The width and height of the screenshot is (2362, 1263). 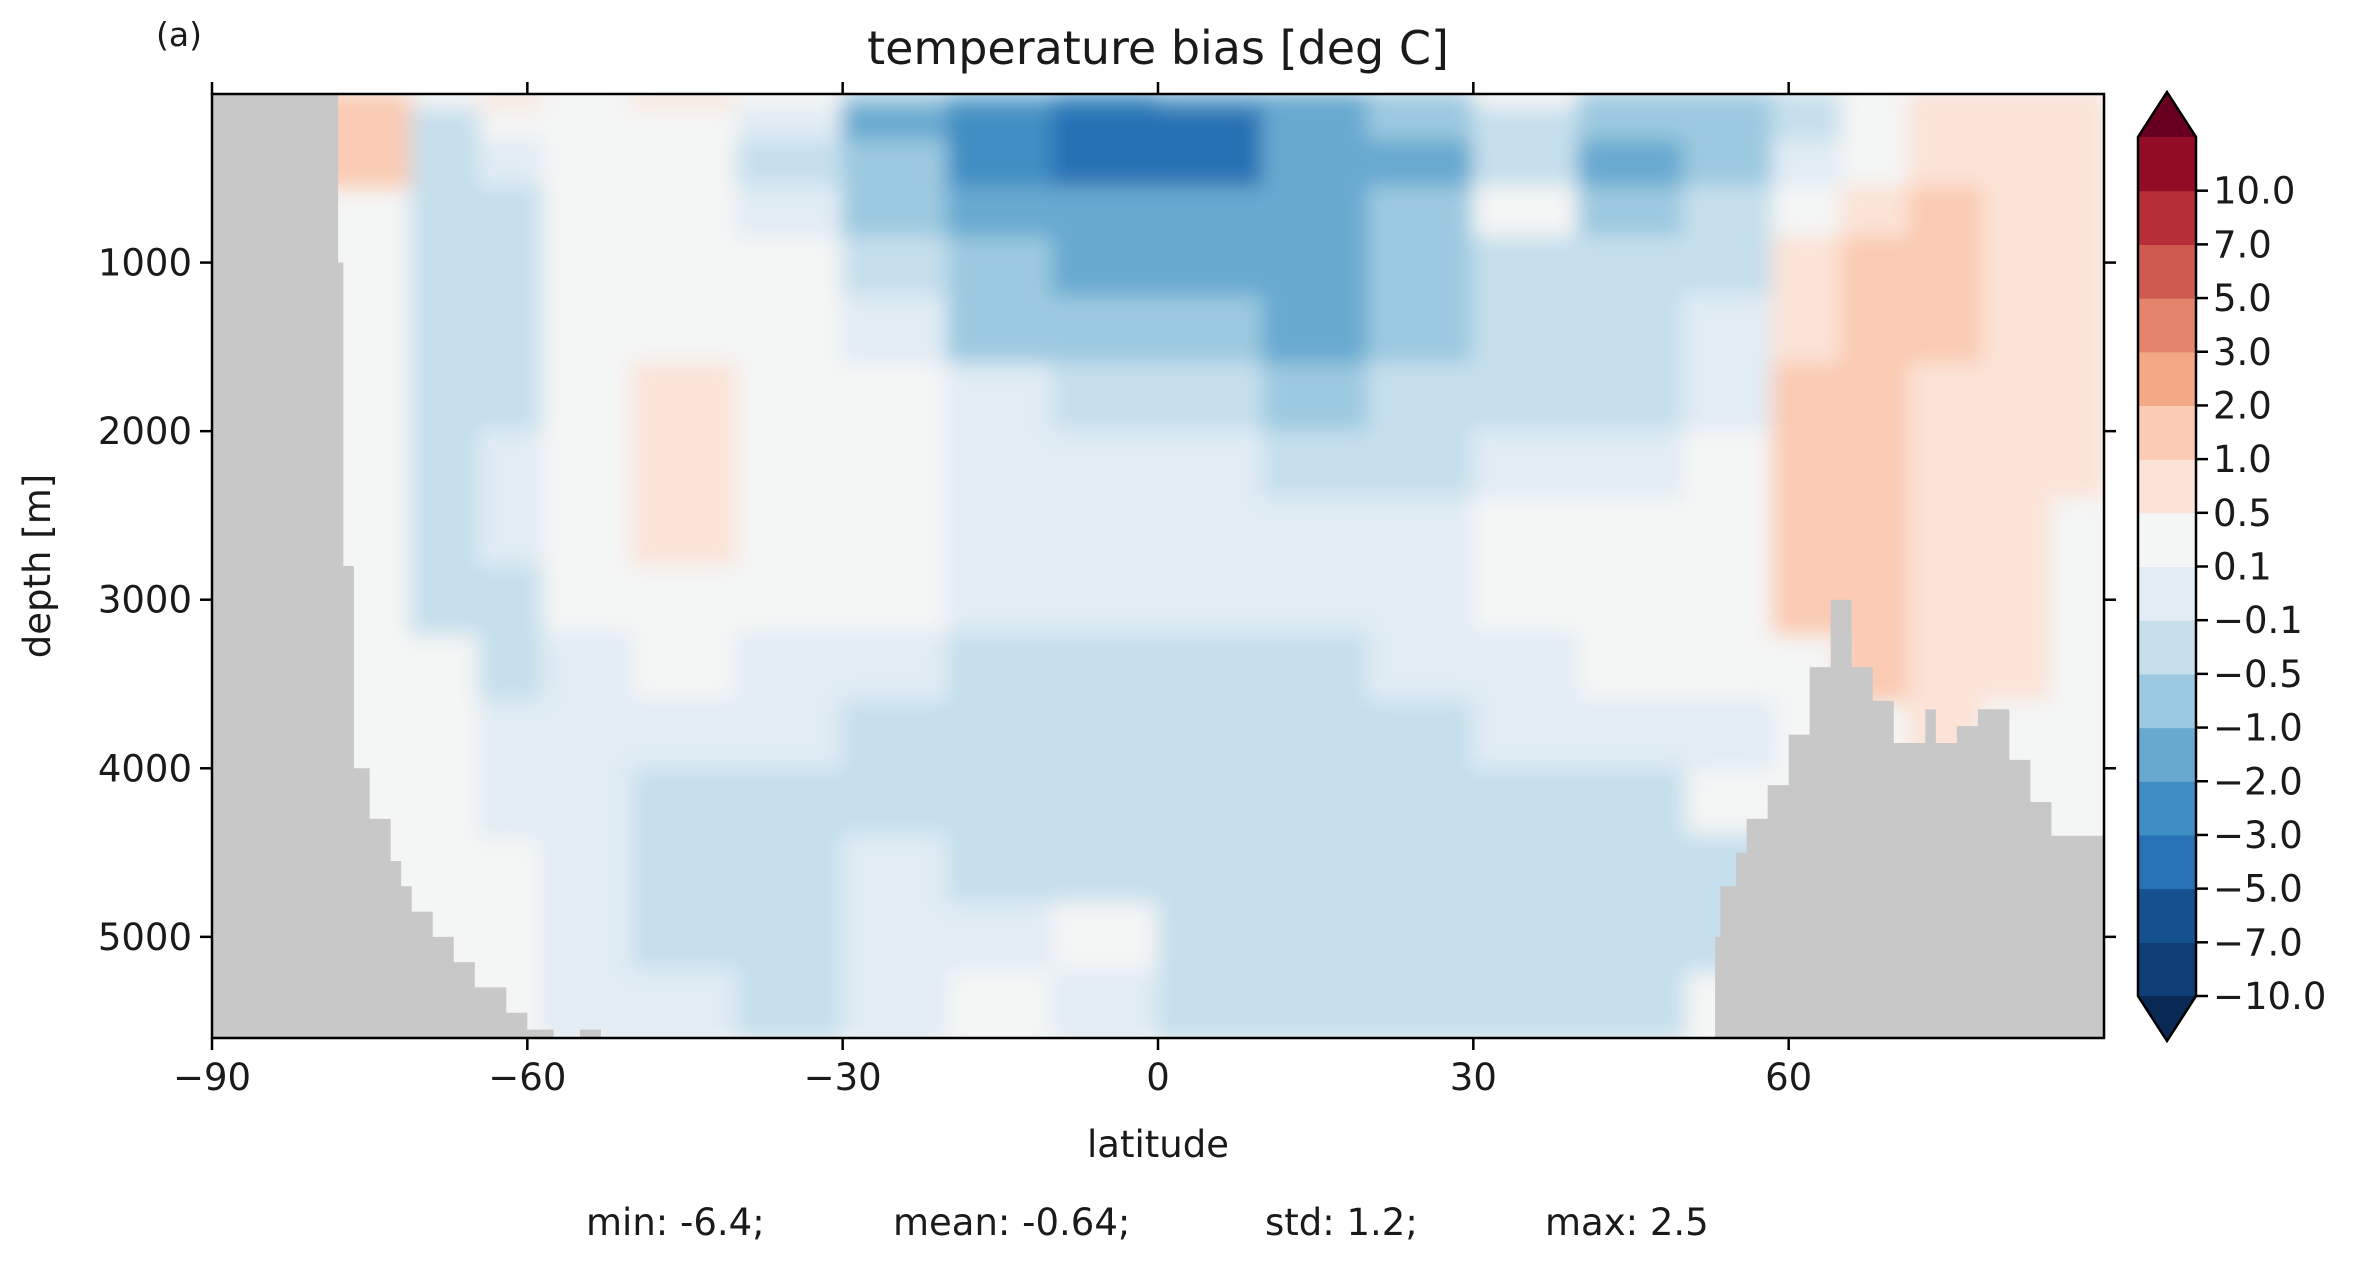 What do you see at coordinates (2242, 459) in the screenshot?
I see `colorbar-tick-label: 1.0` at bounding box center [2242, 459].